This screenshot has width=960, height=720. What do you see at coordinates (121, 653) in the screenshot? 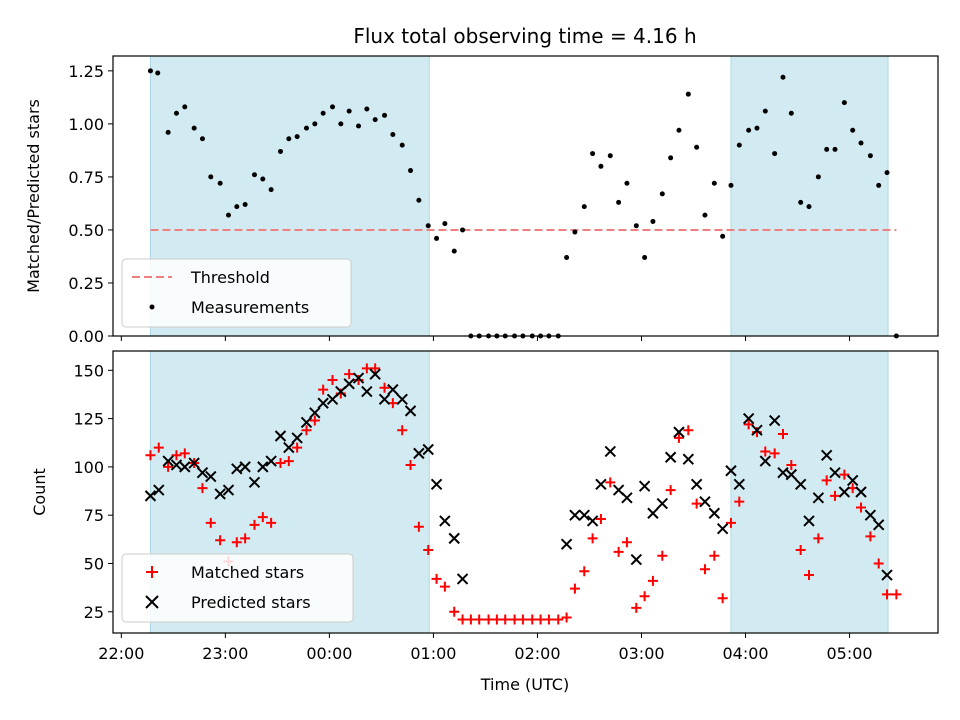
I see `x-tick-label: 22:00` at bounding box center [121, 653].